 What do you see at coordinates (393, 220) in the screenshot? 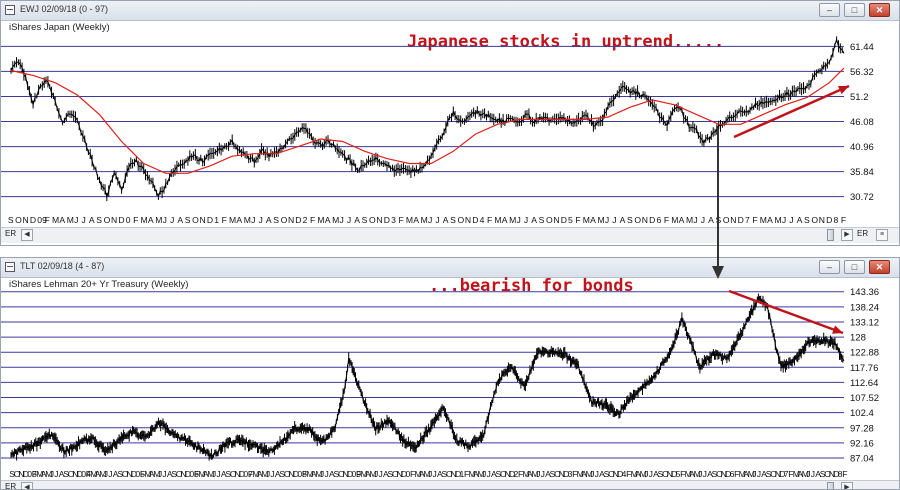
I see `ewj-month-tick-label: 3` at bounding box center [393, 220].